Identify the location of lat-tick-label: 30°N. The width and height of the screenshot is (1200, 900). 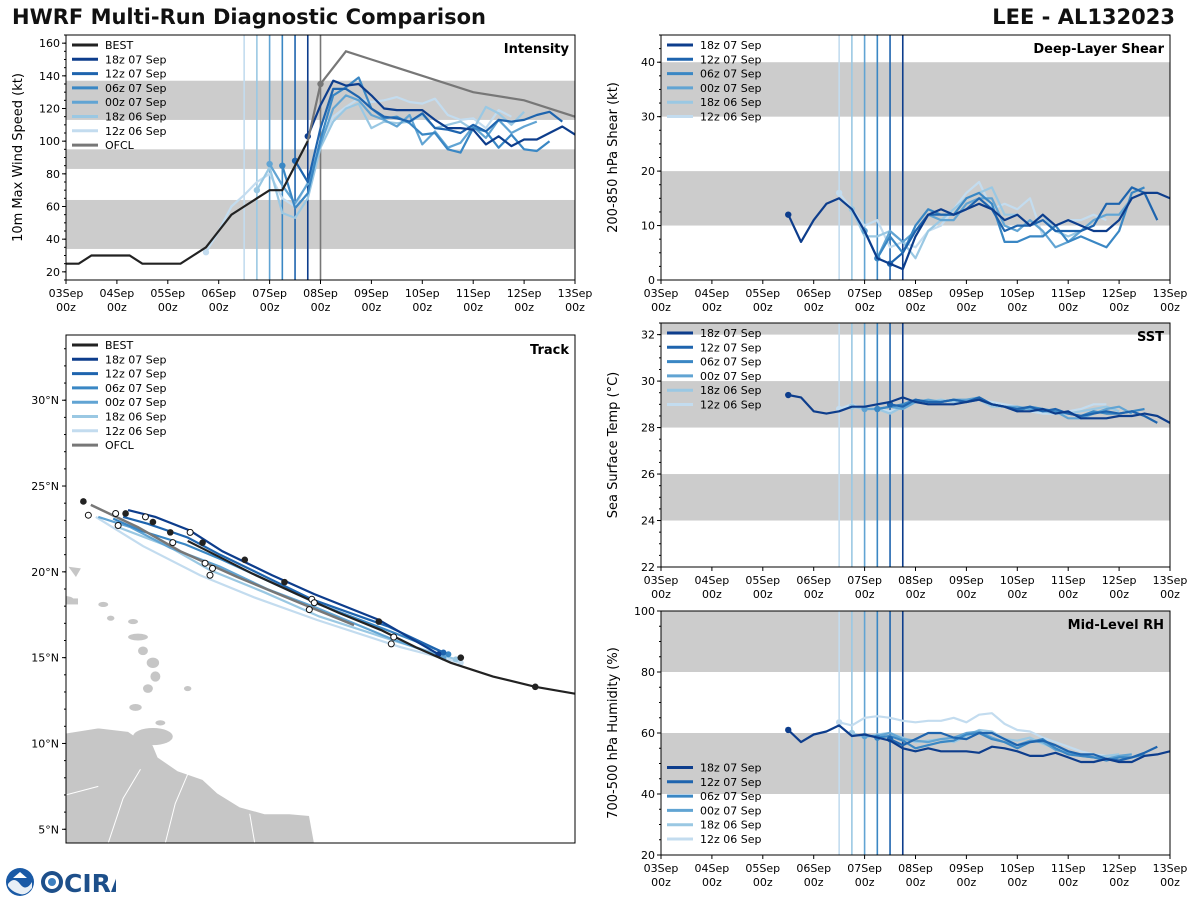
(45, 400).